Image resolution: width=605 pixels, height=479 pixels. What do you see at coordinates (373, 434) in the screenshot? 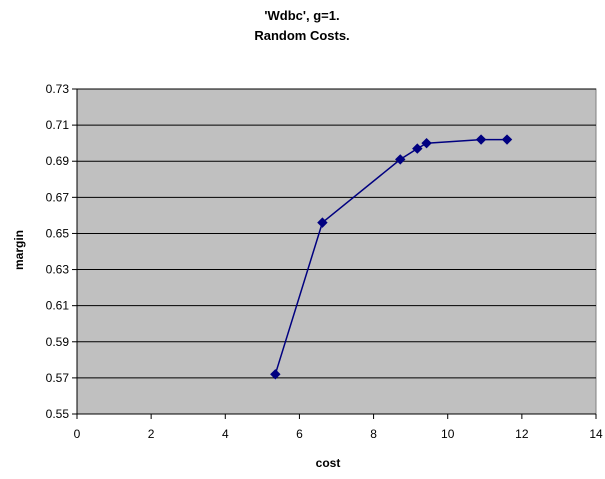
I see `x-tick-label: 8` at bounding box center [373, 434].